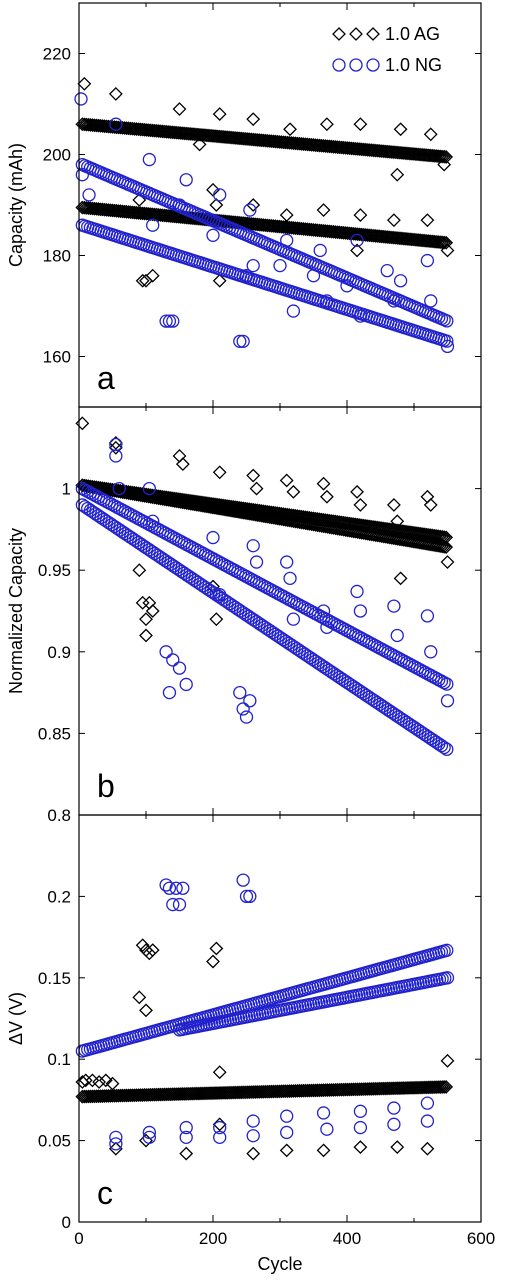 The image size is (508, 1280). I want to click on x-tick-label-0: 0, so click(78, 1238).